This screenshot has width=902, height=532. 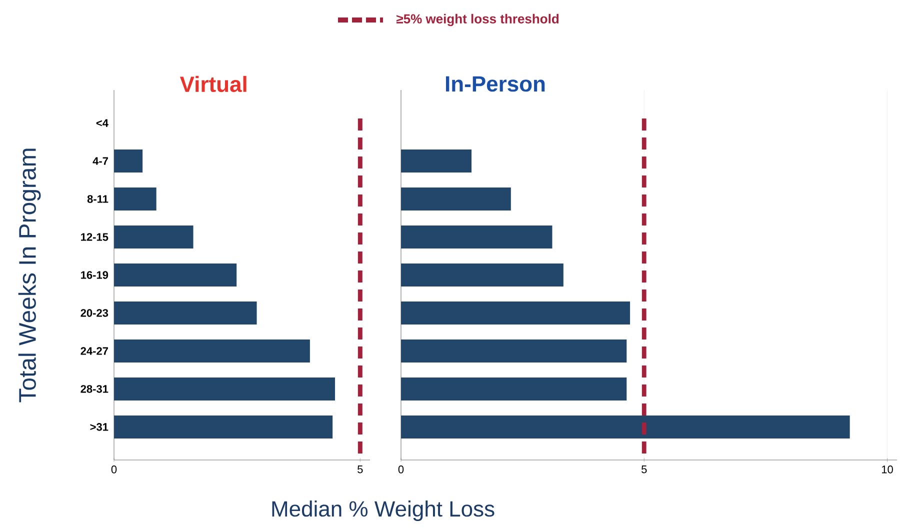 I want to click on y-tick-label: 24-27, so click(x=94, y=351).